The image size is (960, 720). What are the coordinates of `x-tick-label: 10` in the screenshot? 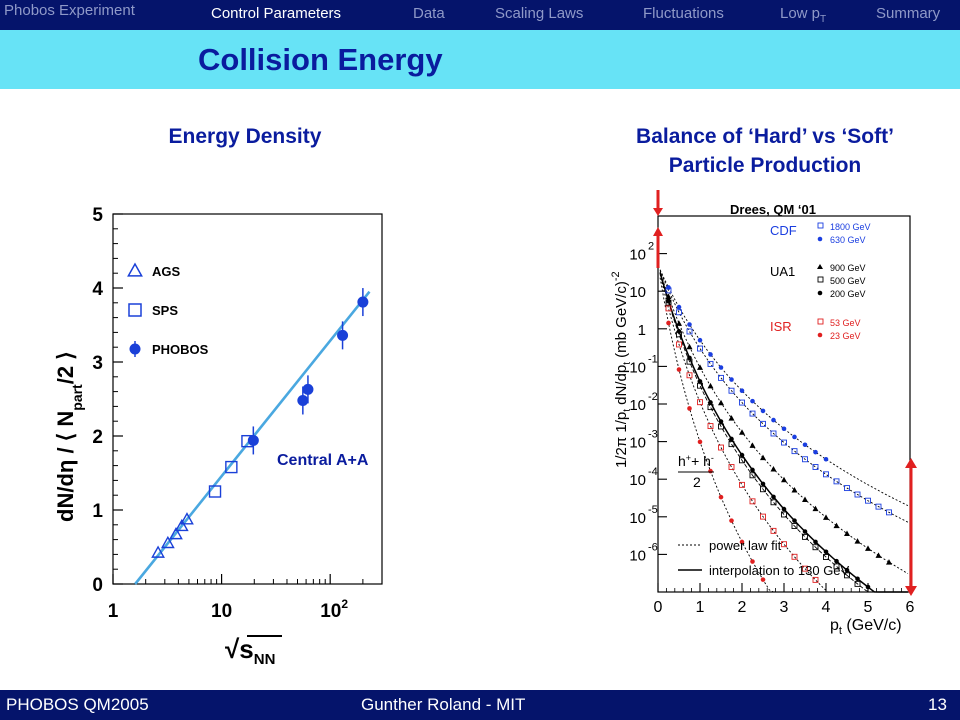 It's located at (221, 611).